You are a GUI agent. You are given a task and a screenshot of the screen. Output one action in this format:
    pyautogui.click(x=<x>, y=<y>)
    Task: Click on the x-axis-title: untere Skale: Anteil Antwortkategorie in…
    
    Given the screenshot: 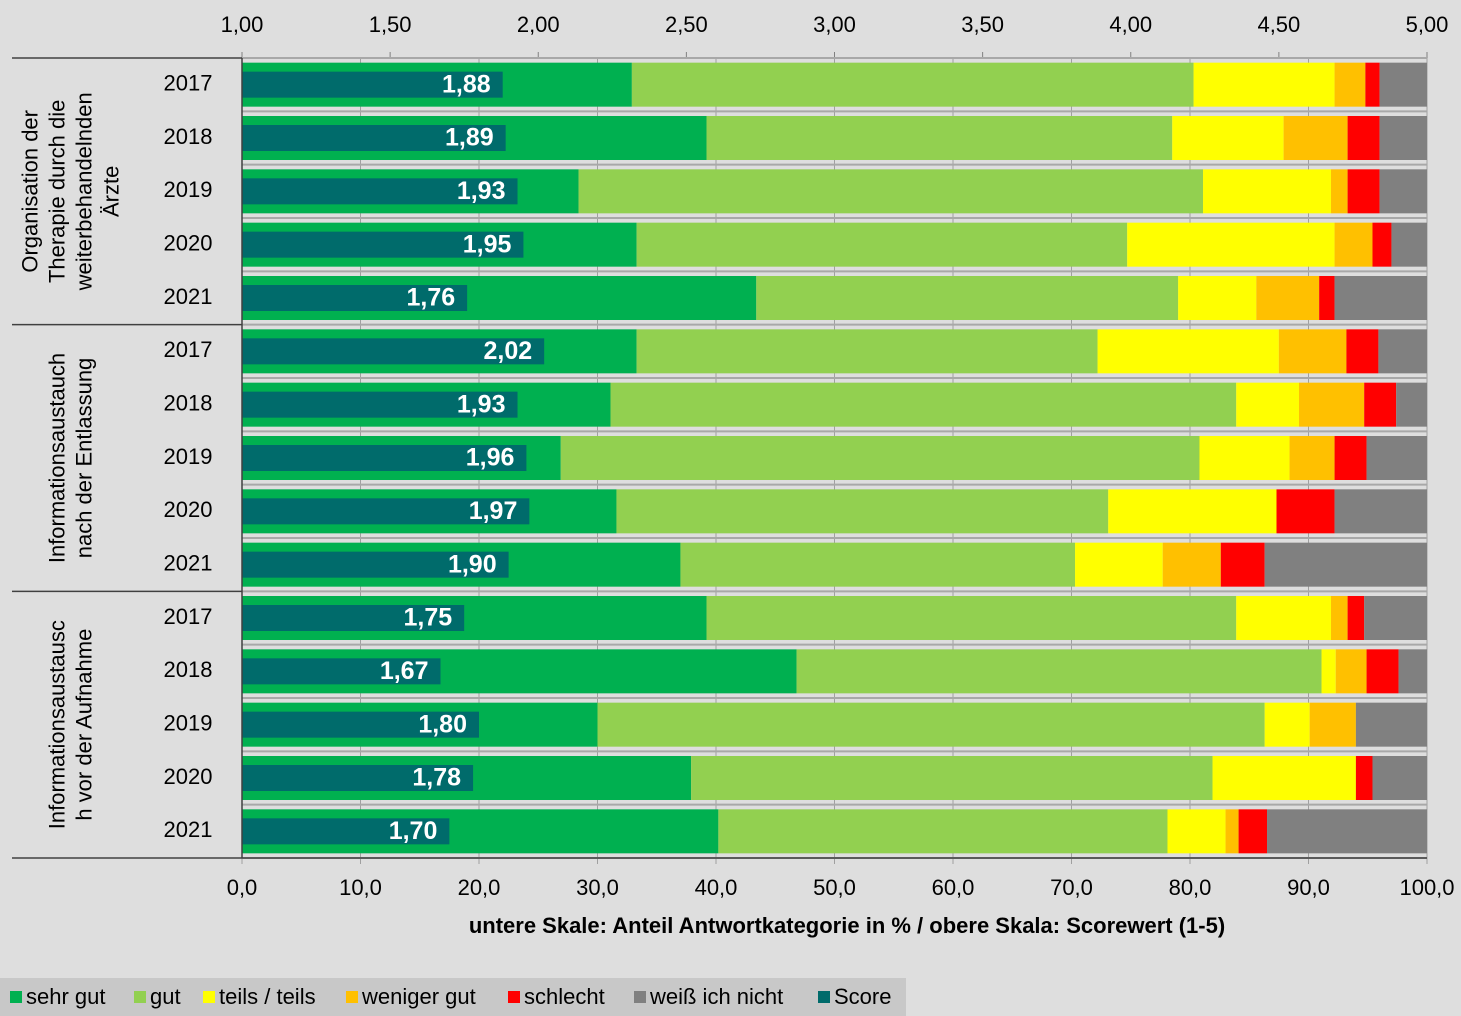 What is the action you would take?
    pyautogui.click(x=847, y=925)
    